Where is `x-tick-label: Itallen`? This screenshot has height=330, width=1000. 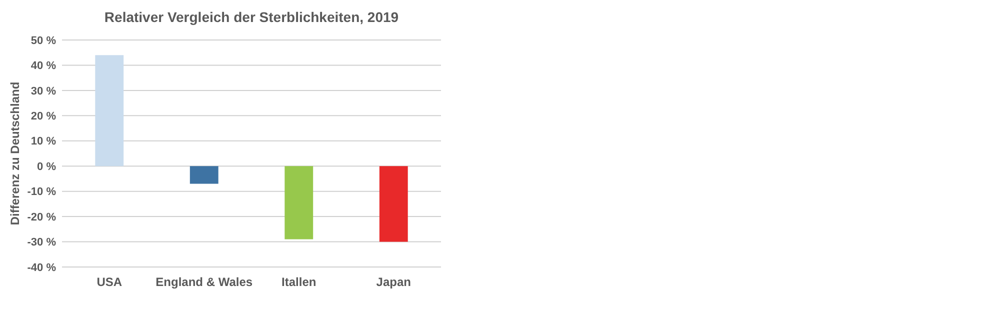 x-tick-label: Itallen is located at coordinates (299, 282).